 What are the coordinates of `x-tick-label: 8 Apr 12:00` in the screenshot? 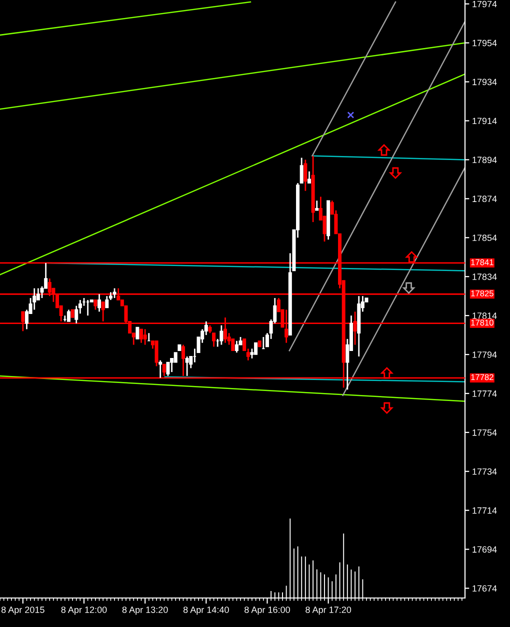 It's located at (84, 610).